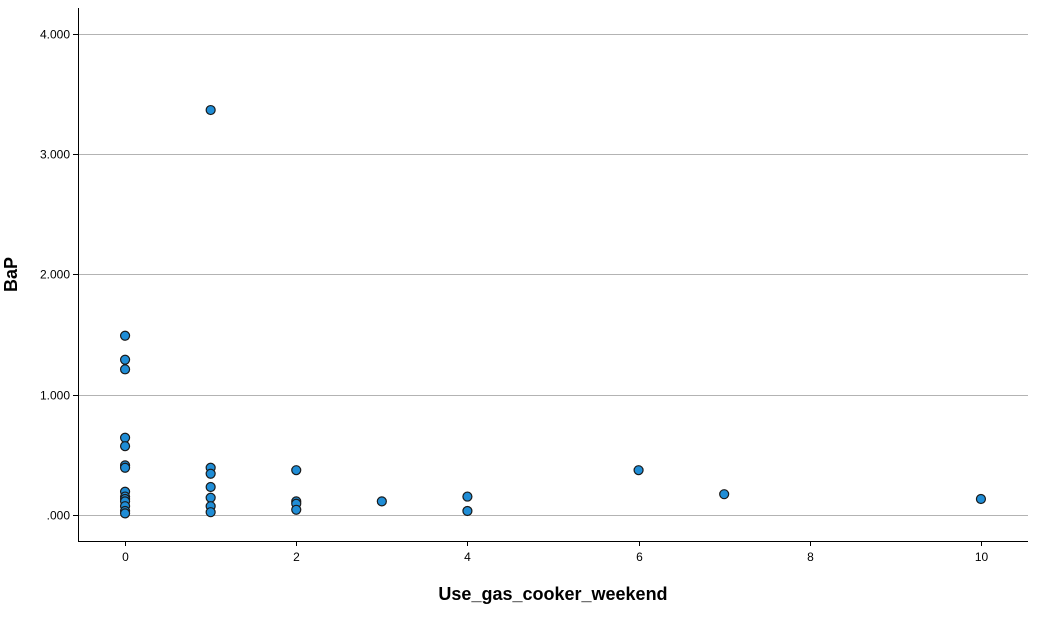 The height and width of the screenshot is (617, 1037). What do you see at coordinates (55, 396) in the screenshot?
I see `y-tick-label: 1.000` at bounding box center [55, 396].